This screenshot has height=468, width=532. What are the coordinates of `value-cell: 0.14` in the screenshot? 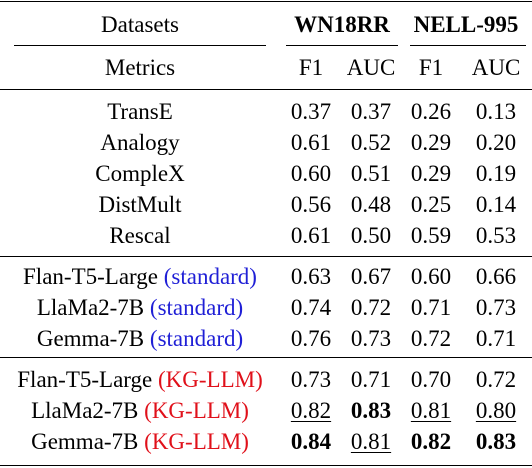 It's located at (496, 204).